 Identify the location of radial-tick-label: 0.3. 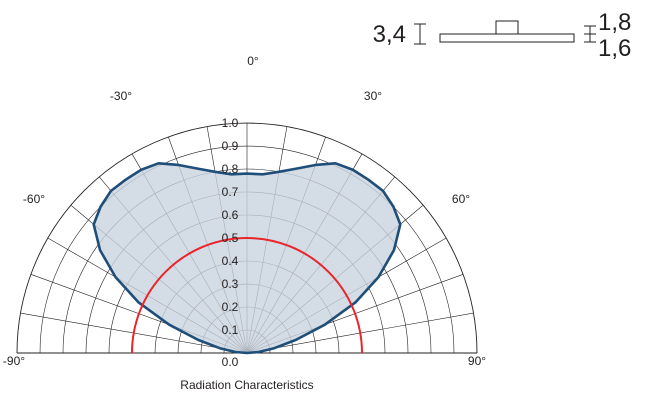
(230, 284).